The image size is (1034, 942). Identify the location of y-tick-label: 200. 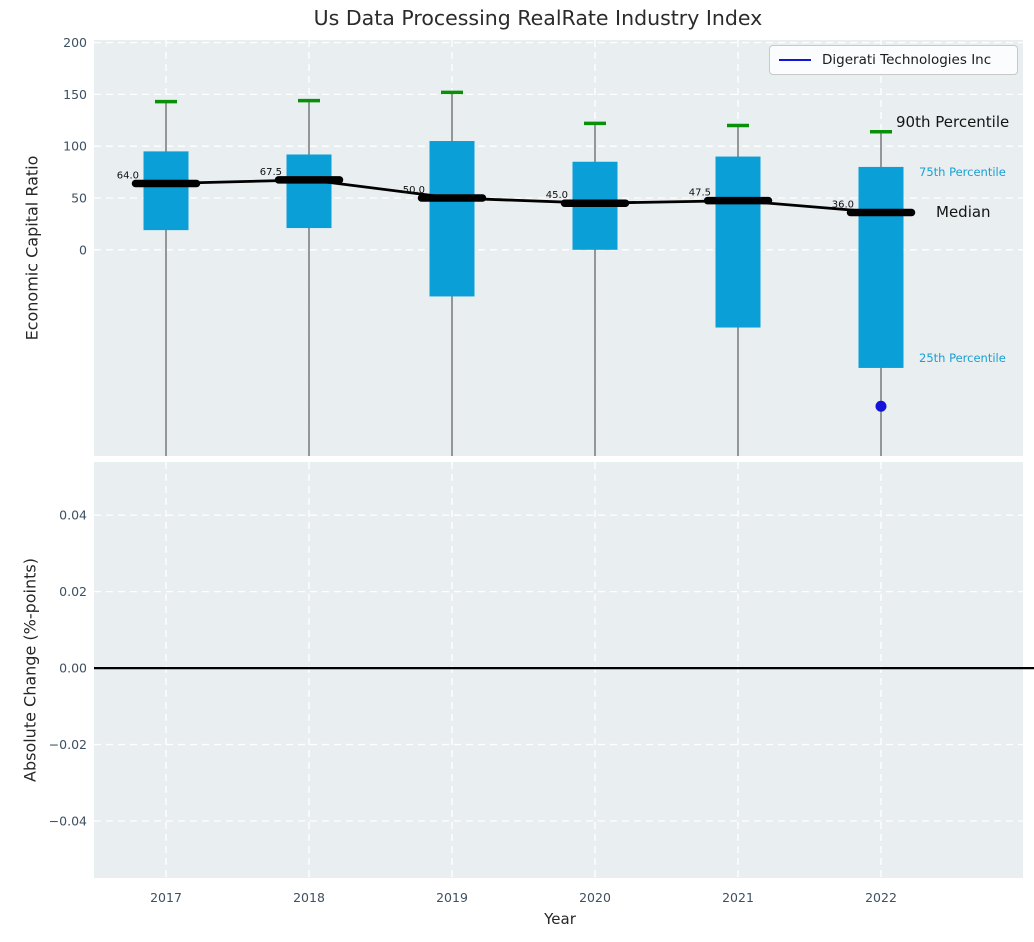
(75, 42).